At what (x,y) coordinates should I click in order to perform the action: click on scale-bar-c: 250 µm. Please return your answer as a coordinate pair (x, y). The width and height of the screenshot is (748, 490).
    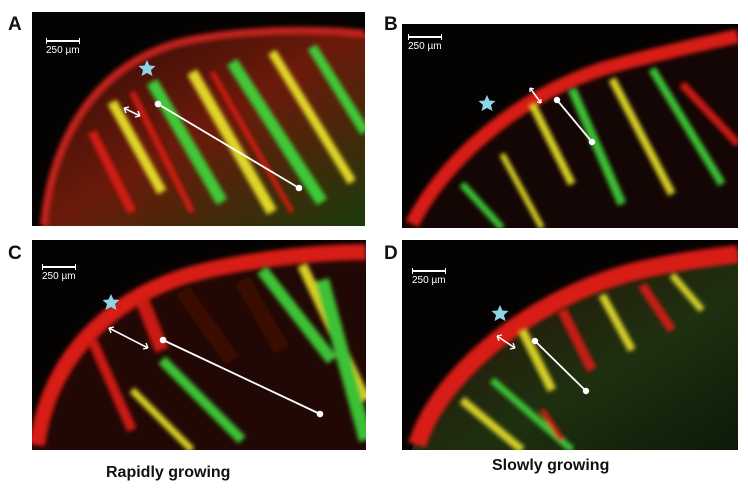
    Looking at the image, I should click on (59, 273).